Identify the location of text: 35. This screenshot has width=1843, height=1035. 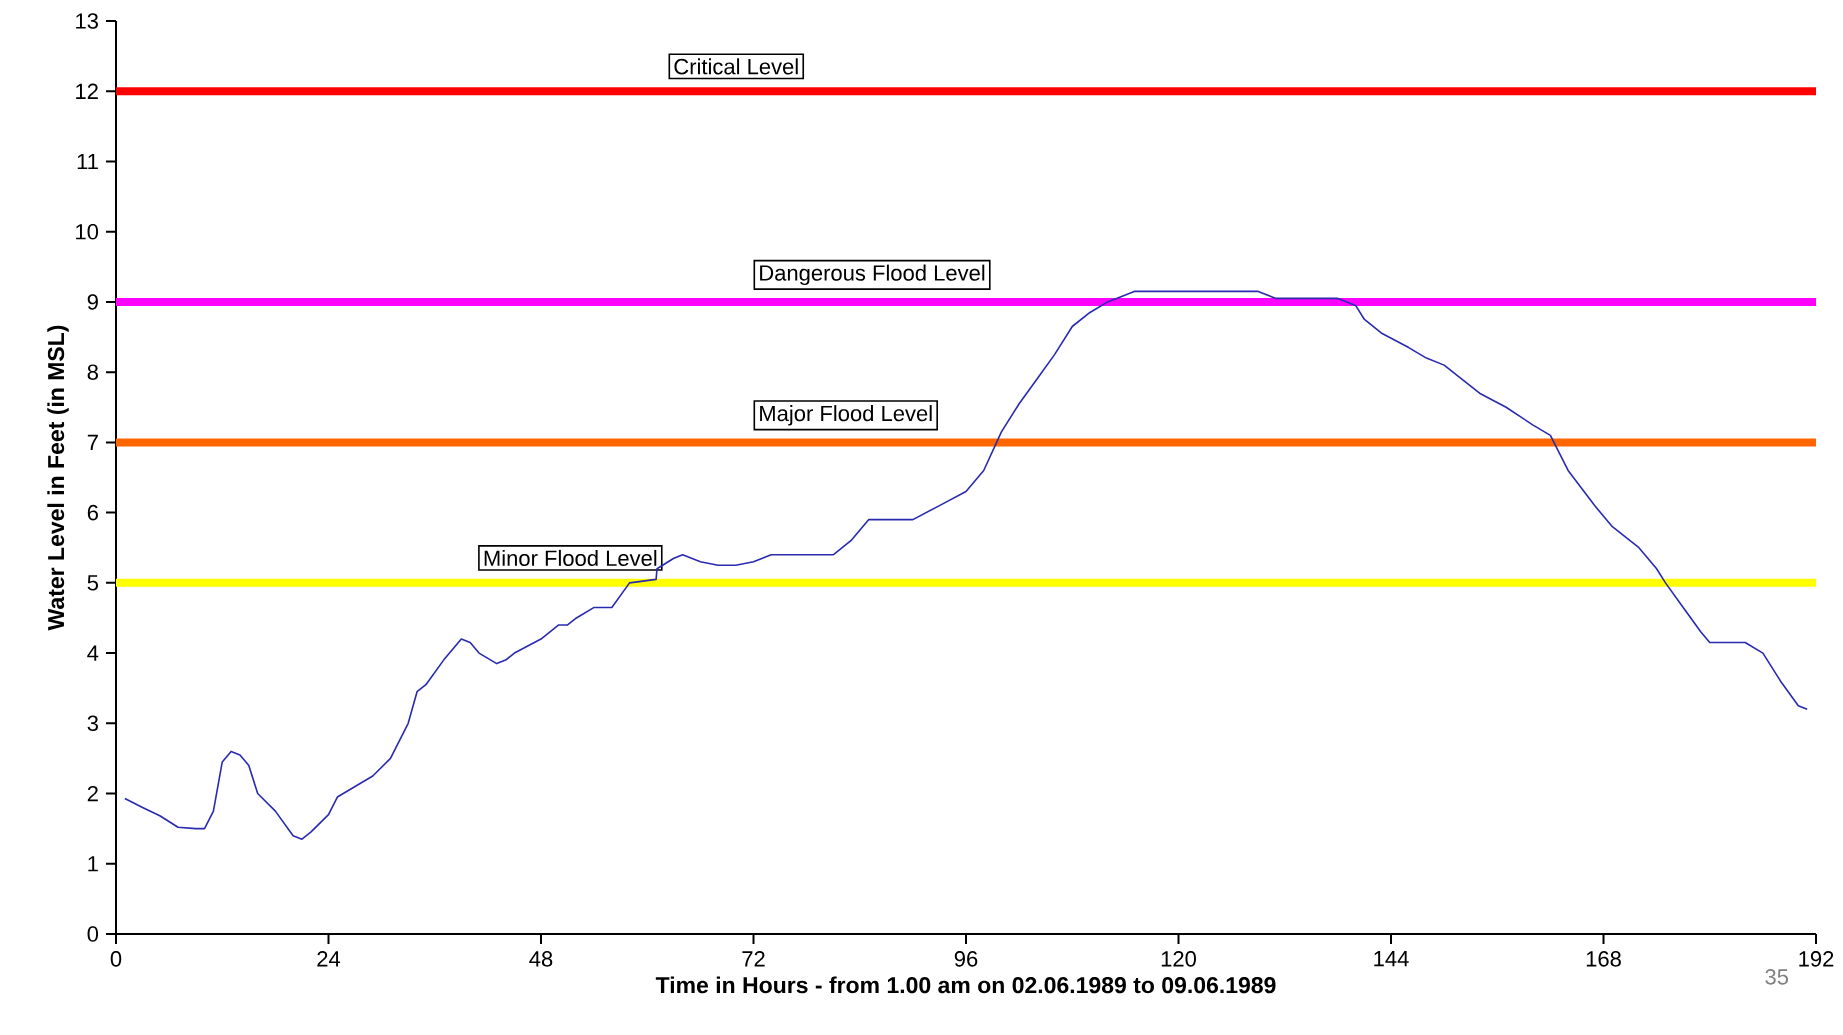
(1776, 977).